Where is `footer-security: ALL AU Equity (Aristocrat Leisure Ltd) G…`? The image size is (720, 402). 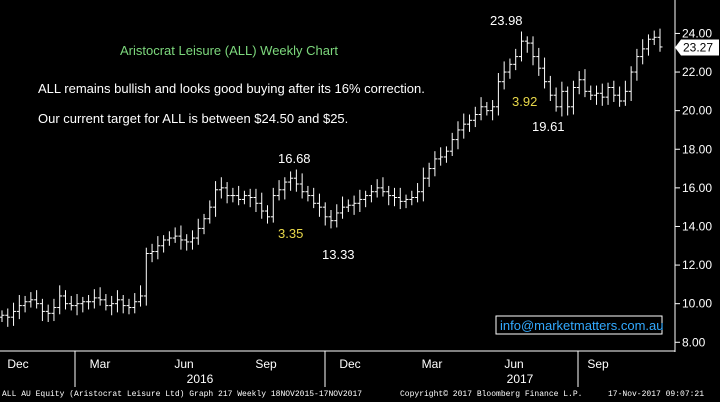
footer-security: ALL AU Equity (Aristocrat Leisure Ltd) G… is located at coordinates (182, 394).